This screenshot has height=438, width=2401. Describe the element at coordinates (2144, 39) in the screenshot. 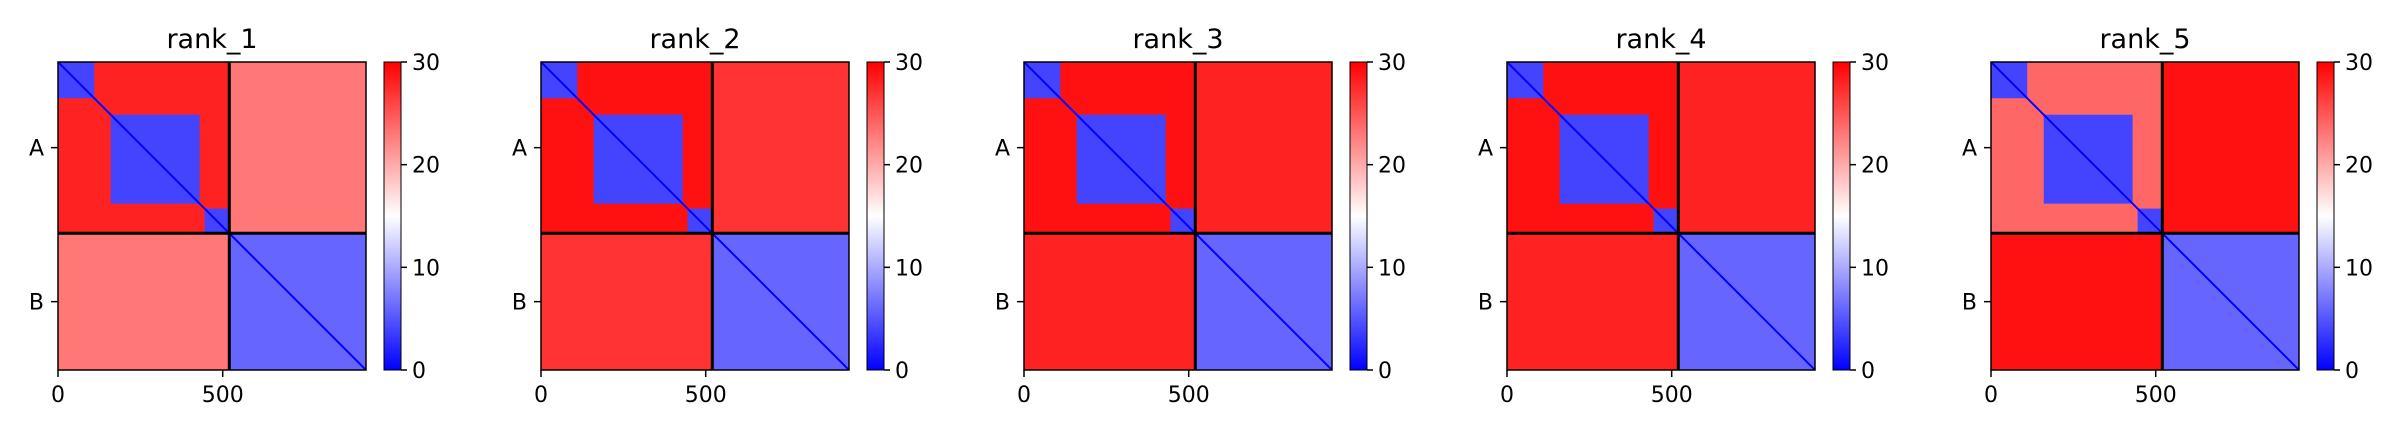

I see `panel-title: rank_5` at that location.